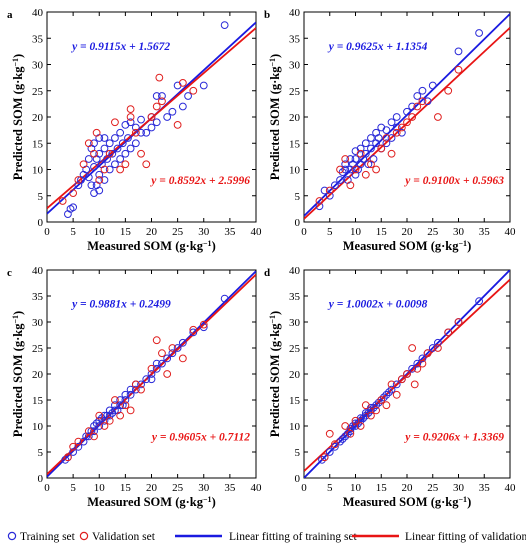 This screenshot has width=526, height=550. Describe the element at coordinates (511, 232) in the screenshot. I see `x-tick-label: 40` at that location.